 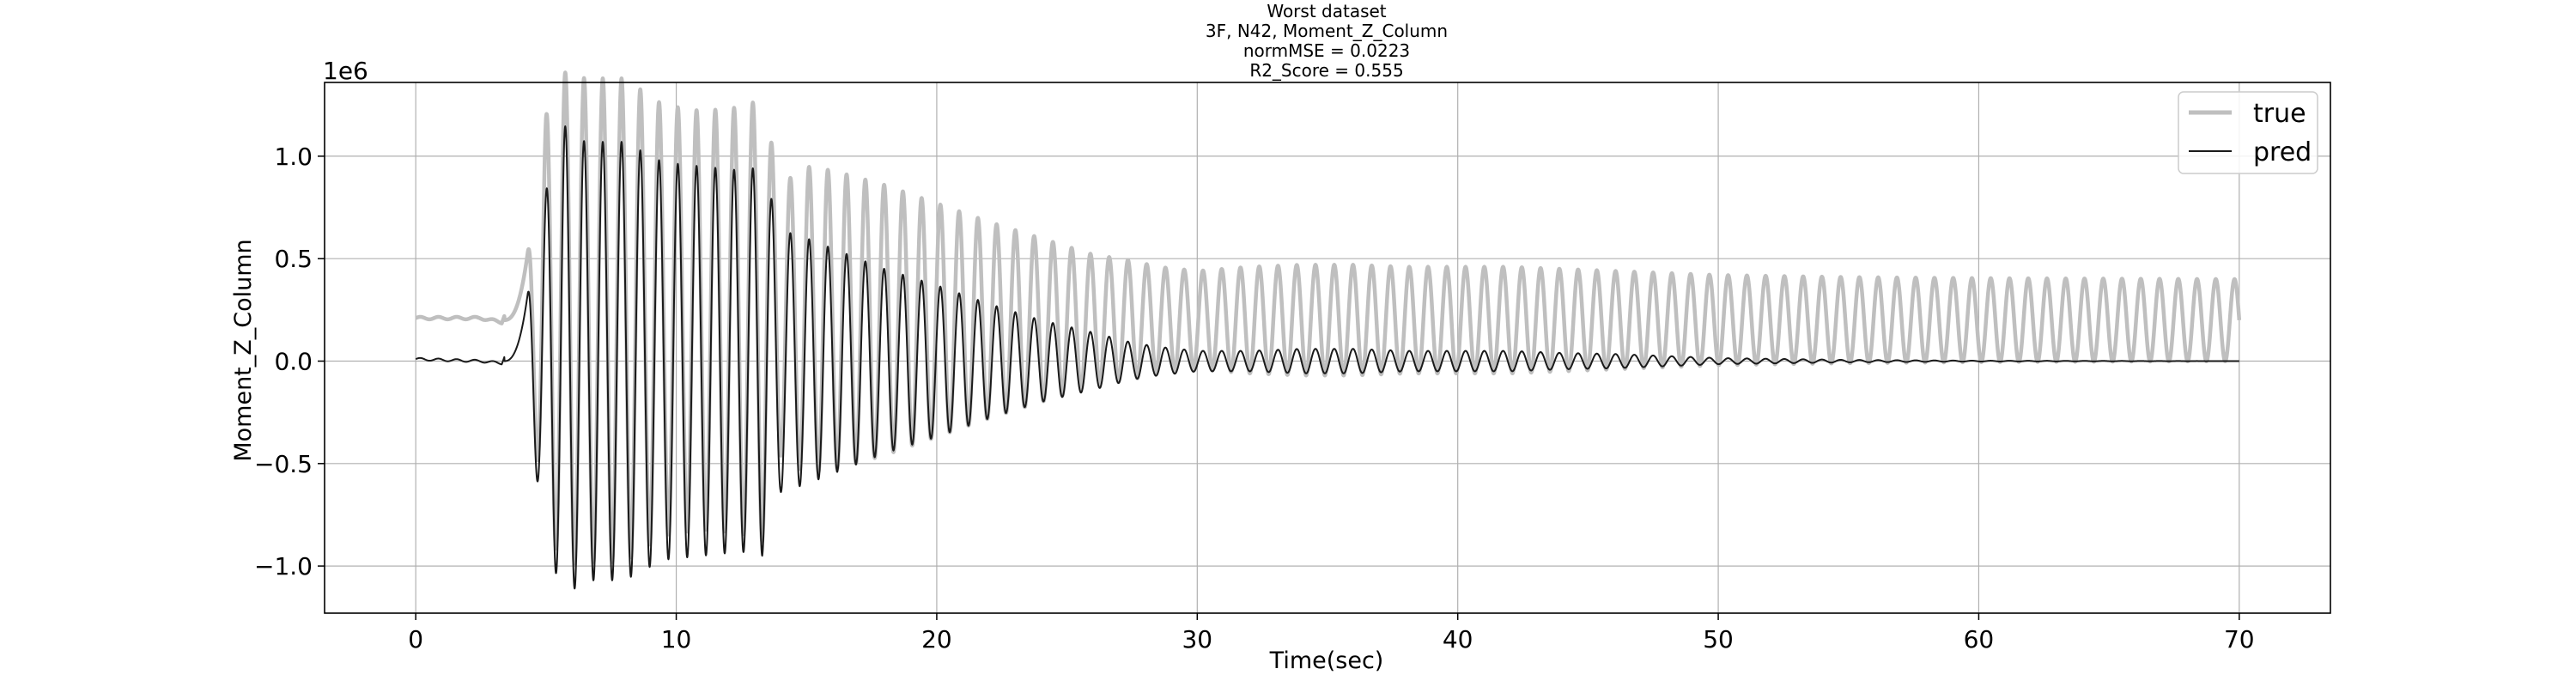 I want to click on y-tick-label: 1.0, so click(x=293, y=157).